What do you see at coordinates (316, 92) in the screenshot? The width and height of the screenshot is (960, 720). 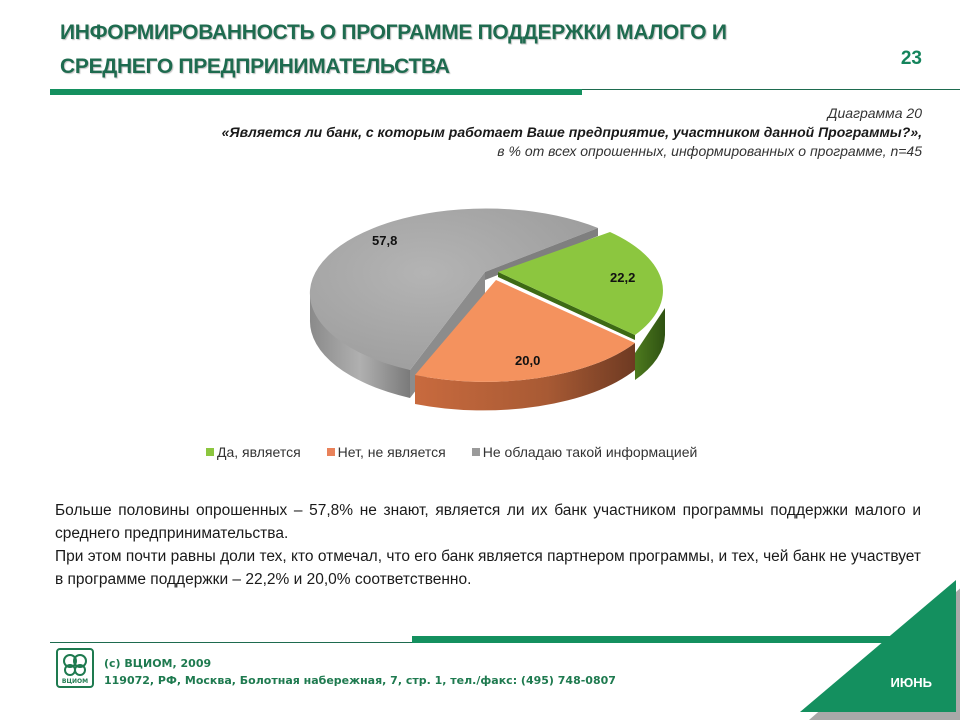 I see `header-rule-thick` at bounding box center [316, 92].